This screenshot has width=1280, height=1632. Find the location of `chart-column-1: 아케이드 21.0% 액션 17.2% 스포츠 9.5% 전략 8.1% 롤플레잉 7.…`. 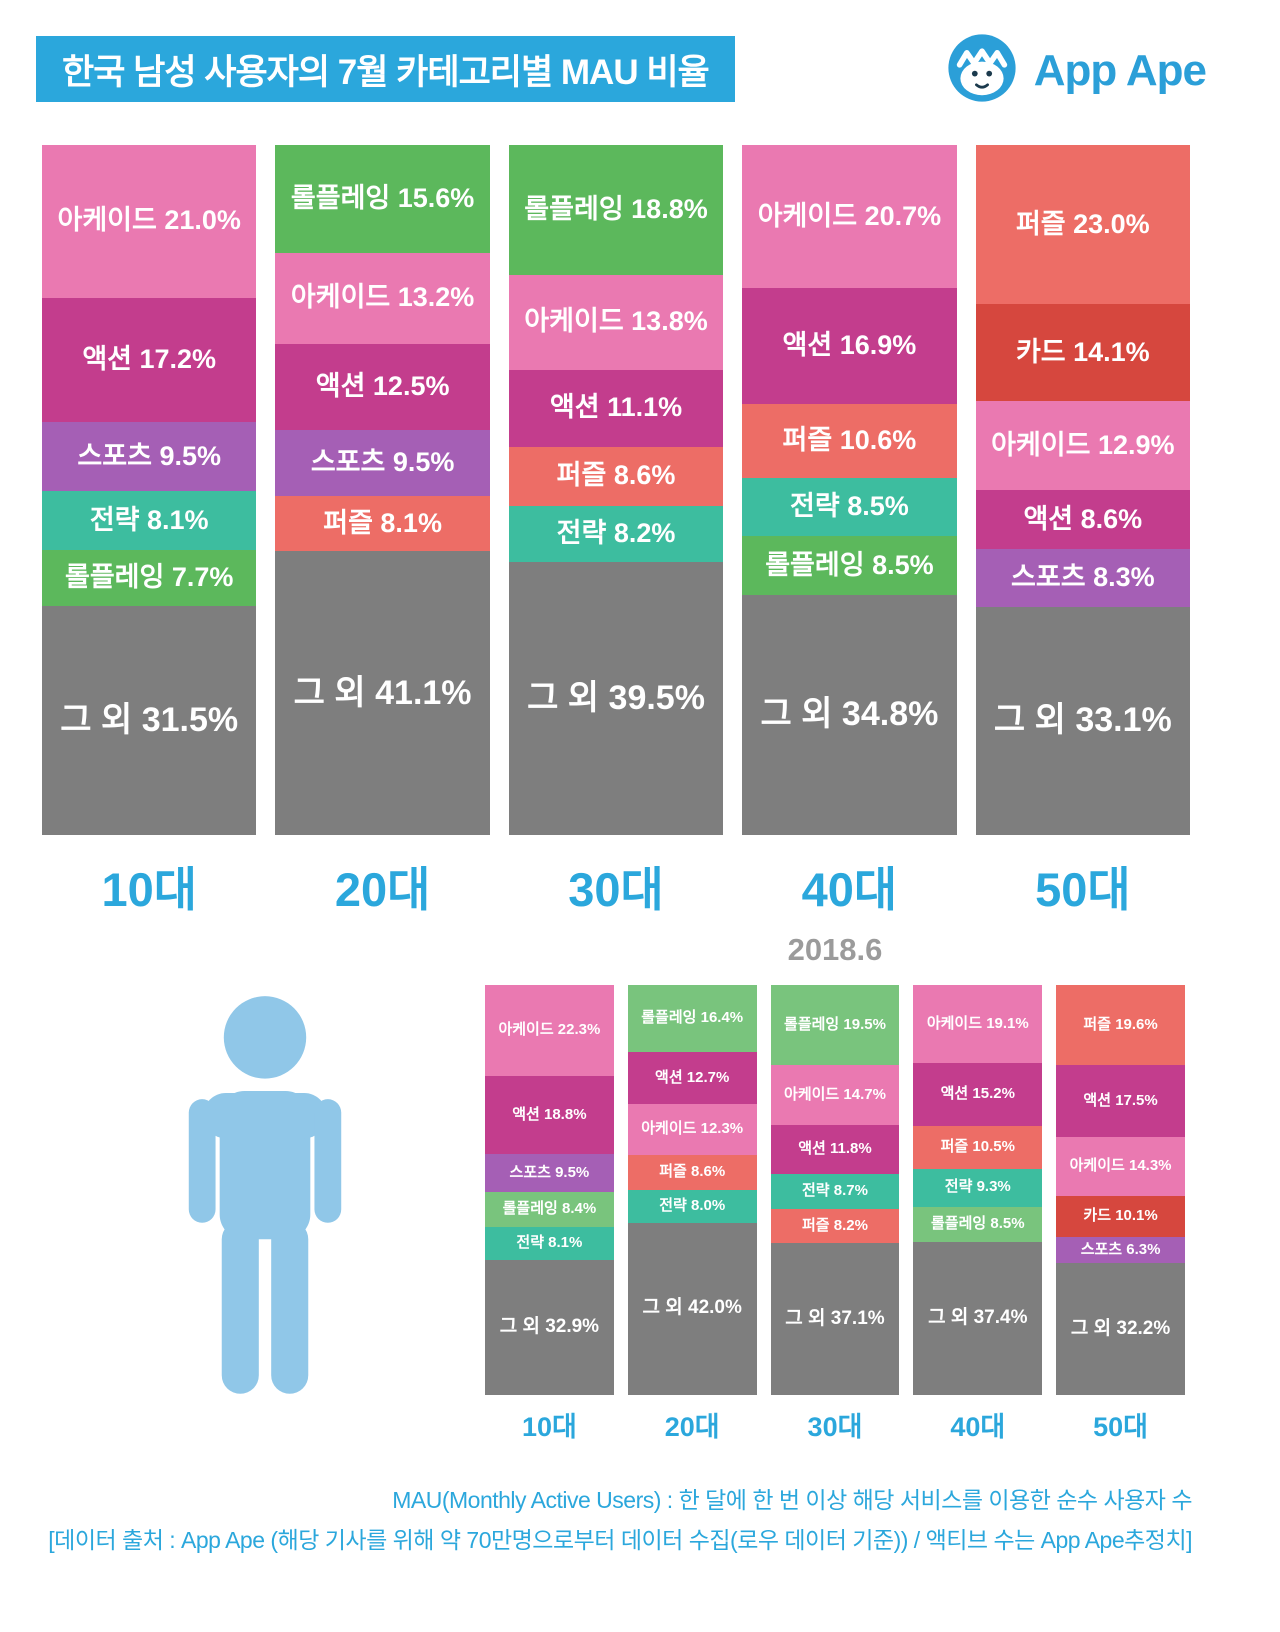

chart-column-1: 아케이드 21.0% 액션 17.2% 스포츠 9.5% 전략 8.1% 롤플레잉 7.… is located at coordinates (149, 532).